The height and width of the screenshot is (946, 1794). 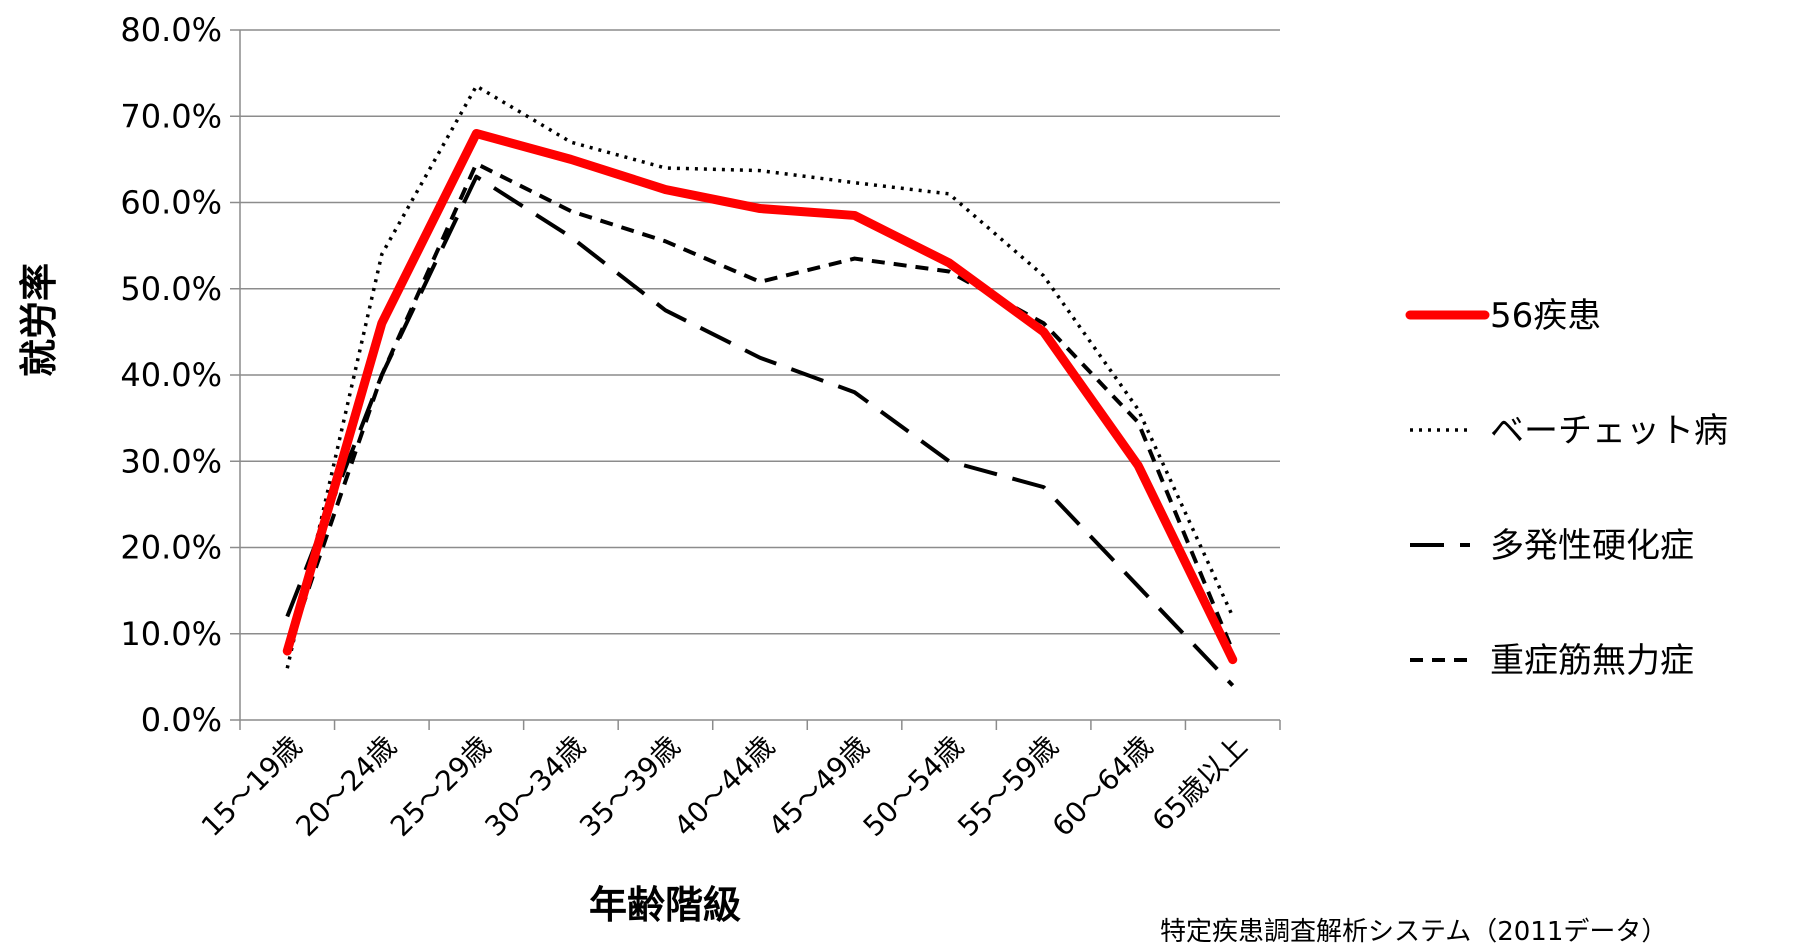 What do you see at coordinates (1200, 784) in the screenshot?
I see `x-tick-label: 65歳以上` at bounding box center [1200, 784].